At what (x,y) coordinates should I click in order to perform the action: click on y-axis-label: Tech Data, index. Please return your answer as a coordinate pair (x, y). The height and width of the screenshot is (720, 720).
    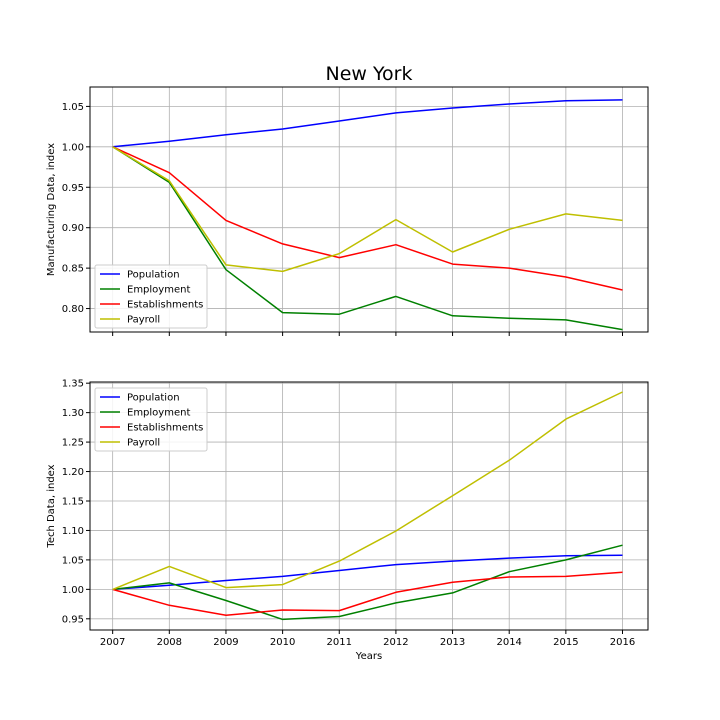
    Looking at the image, I should click on (51, 506).